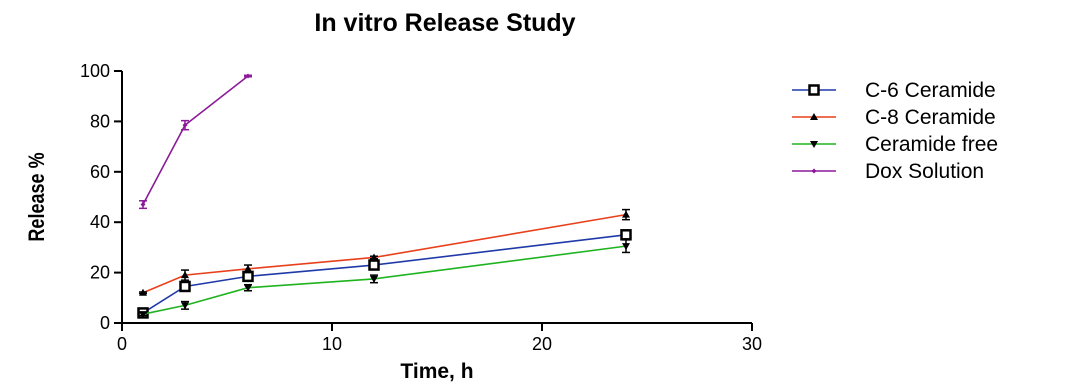  I want to click on x-tick-label: 30, so click(752, 344).